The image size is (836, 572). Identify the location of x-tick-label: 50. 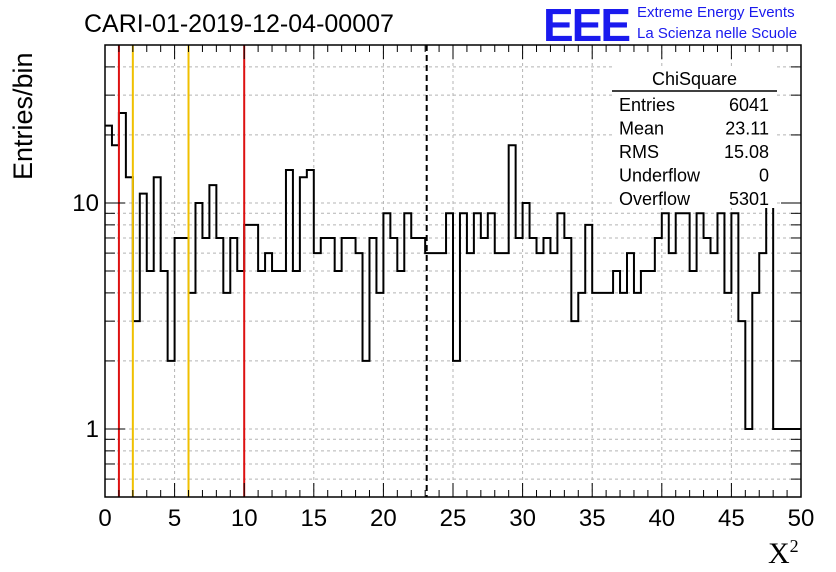
(801, 518).